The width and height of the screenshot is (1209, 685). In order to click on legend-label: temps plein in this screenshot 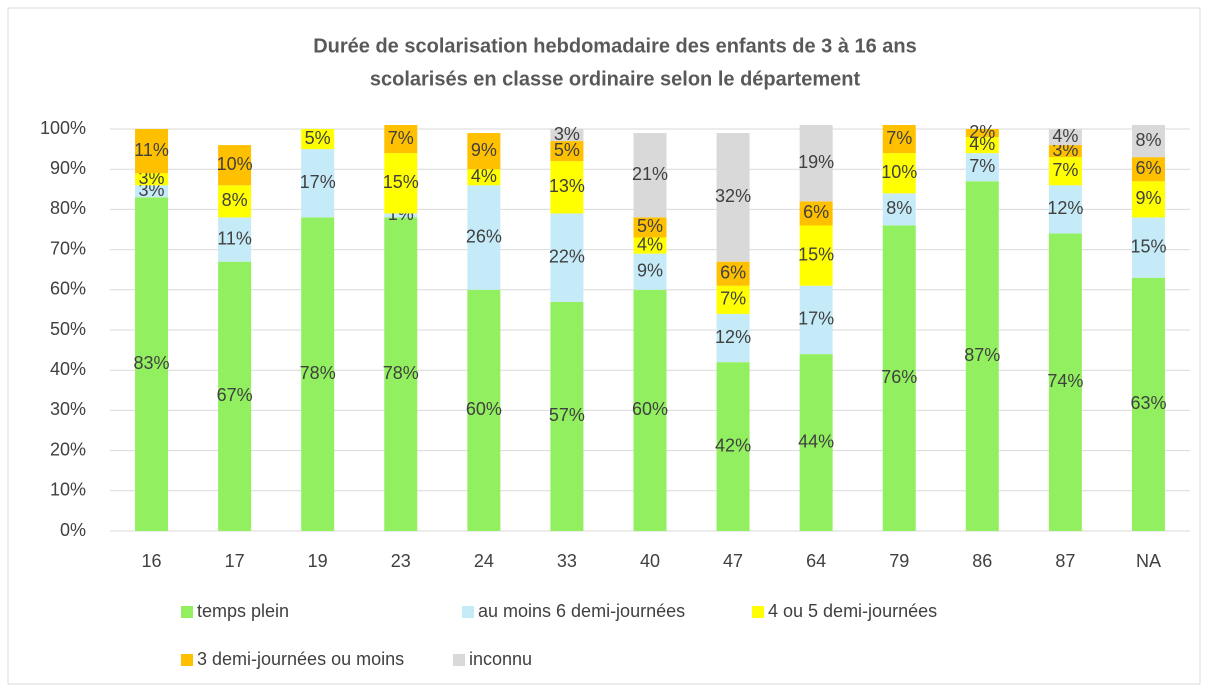, I will do `click(243, 611)`.